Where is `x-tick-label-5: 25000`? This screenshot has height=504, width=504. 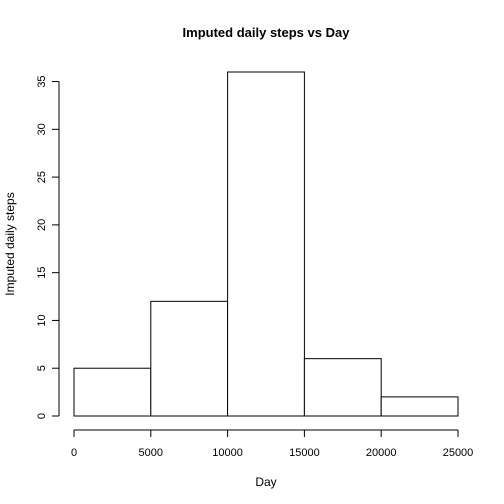 x-tick-label-5: 25000 is located at coordinates (458, 453).